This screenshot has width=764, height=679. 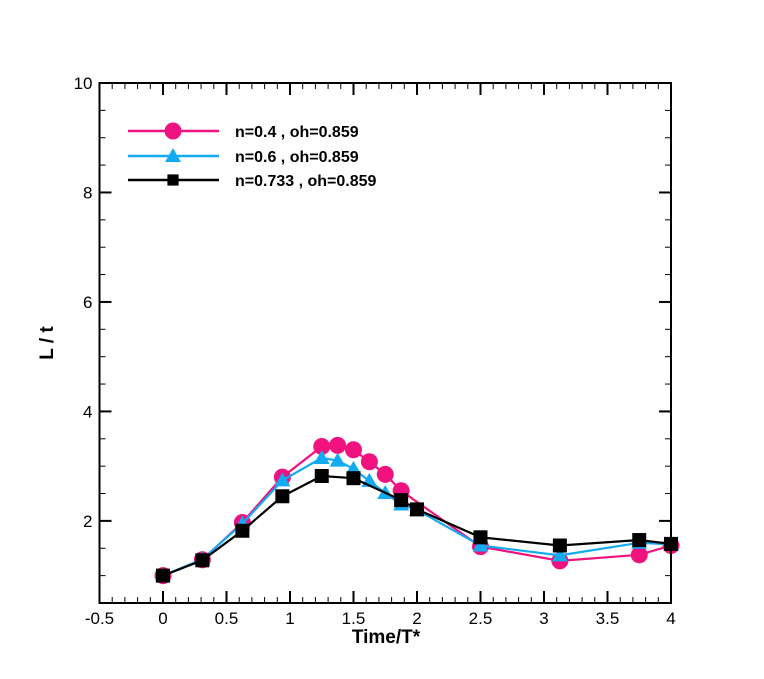 I want to click on x-axis-title: Time/T*, so click(x=386, y=637).